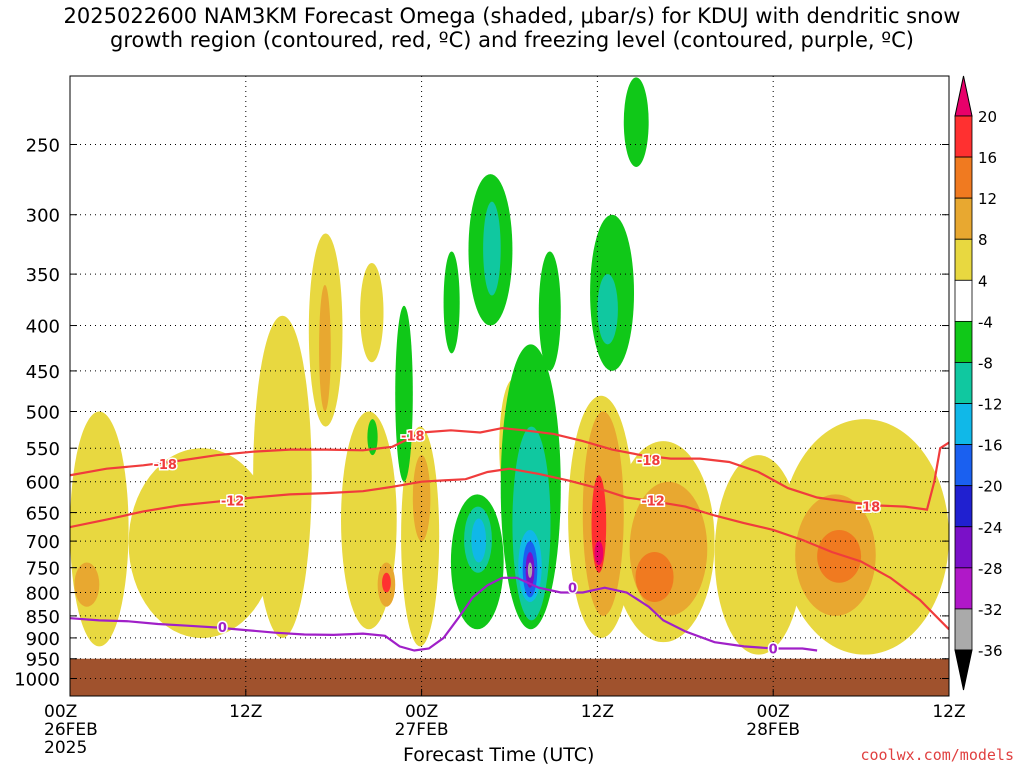 Image resolution: width=1024 pixels, height=768 pixels. Describe the element at coordinates (990, 487) in the screenshot. I see `colorbar-label: -20` at that location.